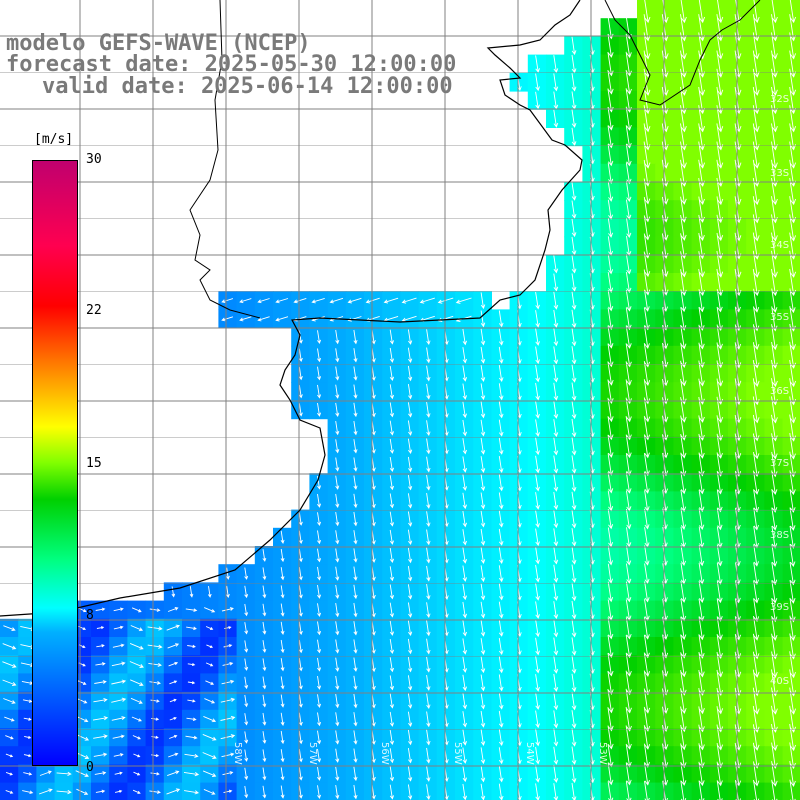  What do you see at coordinates (780, 607) in the screenshot?
I see `lat-label: 39S` at bounding box center [780, 607].